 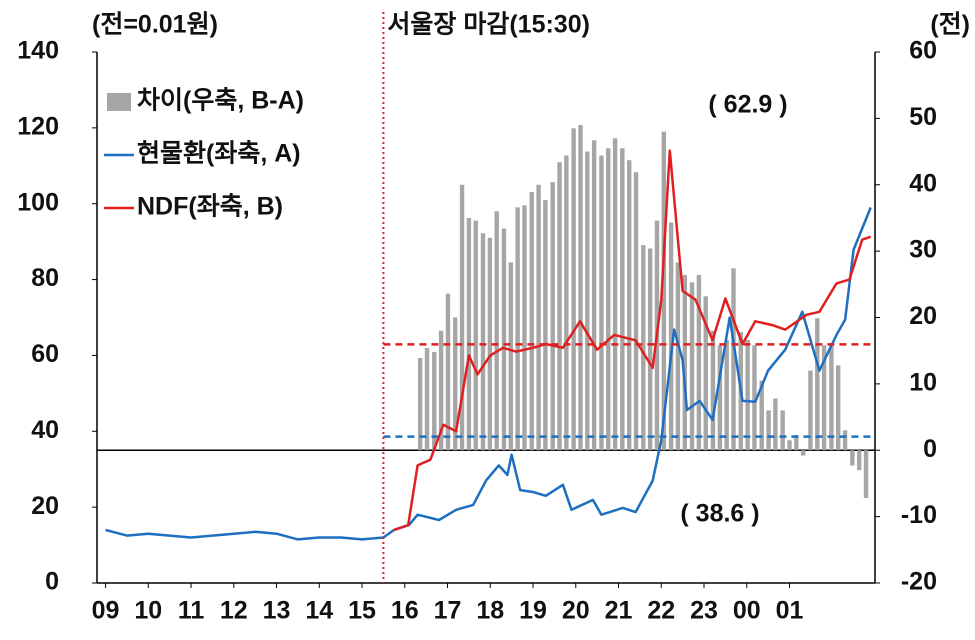 I want to click on x-tick-label: 21, so click(x=619, y=611).